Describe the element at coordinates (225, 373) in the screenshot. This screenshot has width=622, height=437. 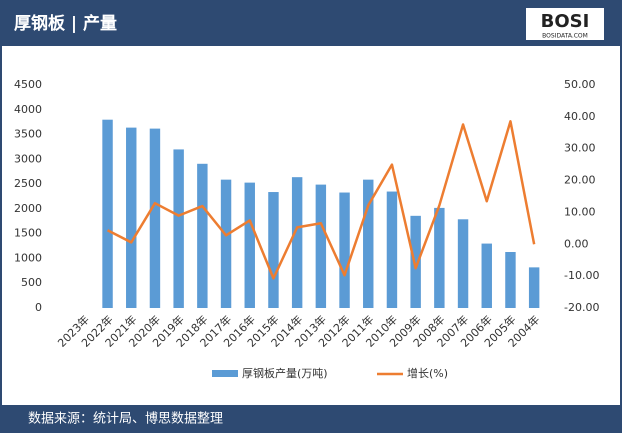
I see `legend-swatch` at that location.